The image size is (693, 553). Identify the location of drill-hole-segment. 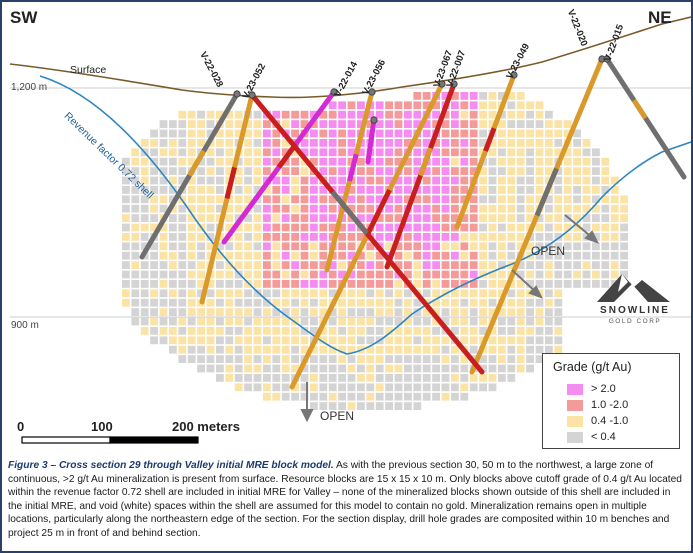
(490, 139).